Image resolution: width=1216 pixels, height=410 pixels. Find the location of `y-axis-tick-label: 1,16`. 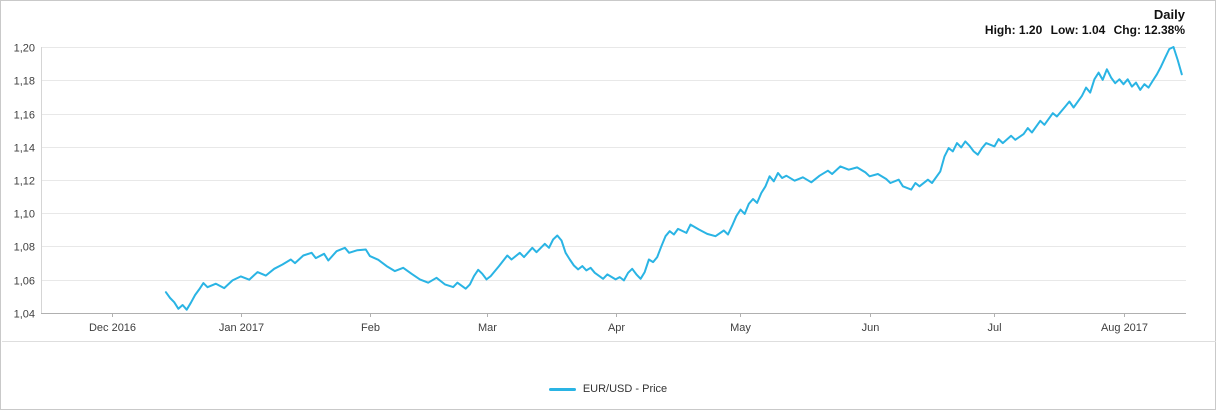

y-axis-tick-label: 1,16 is located at coordinates (24, 116).